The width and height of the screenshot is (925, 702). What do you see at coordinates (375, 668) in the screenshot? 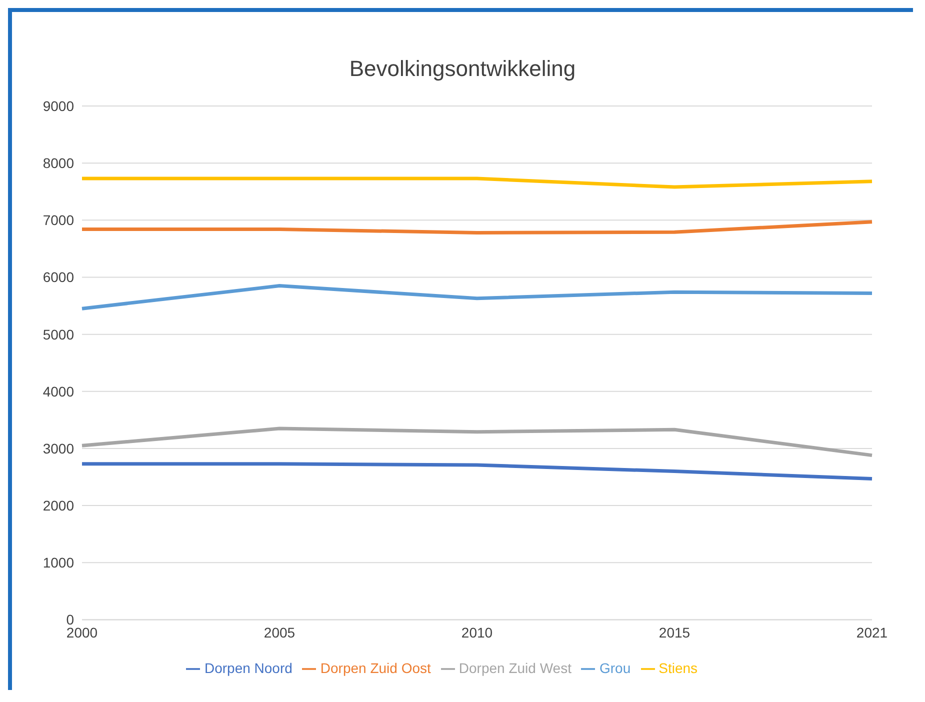
I see `legend-label: Dorpen Zuid Oost` at bounding box center [375, 668].